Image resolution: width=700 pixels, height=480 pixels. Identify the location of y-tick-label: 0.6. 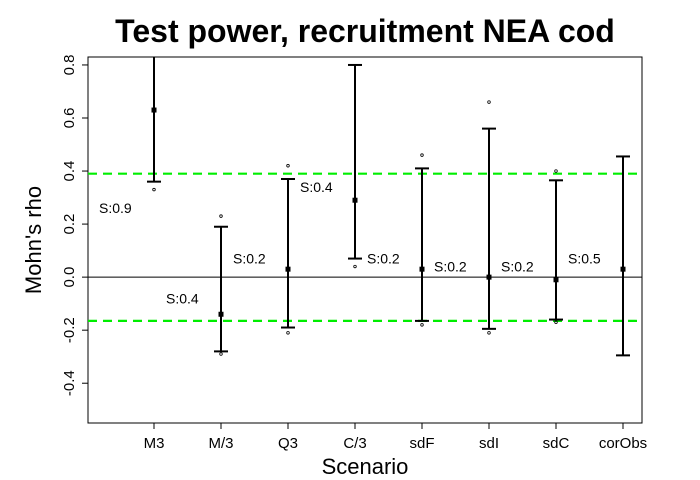
(69, 118).